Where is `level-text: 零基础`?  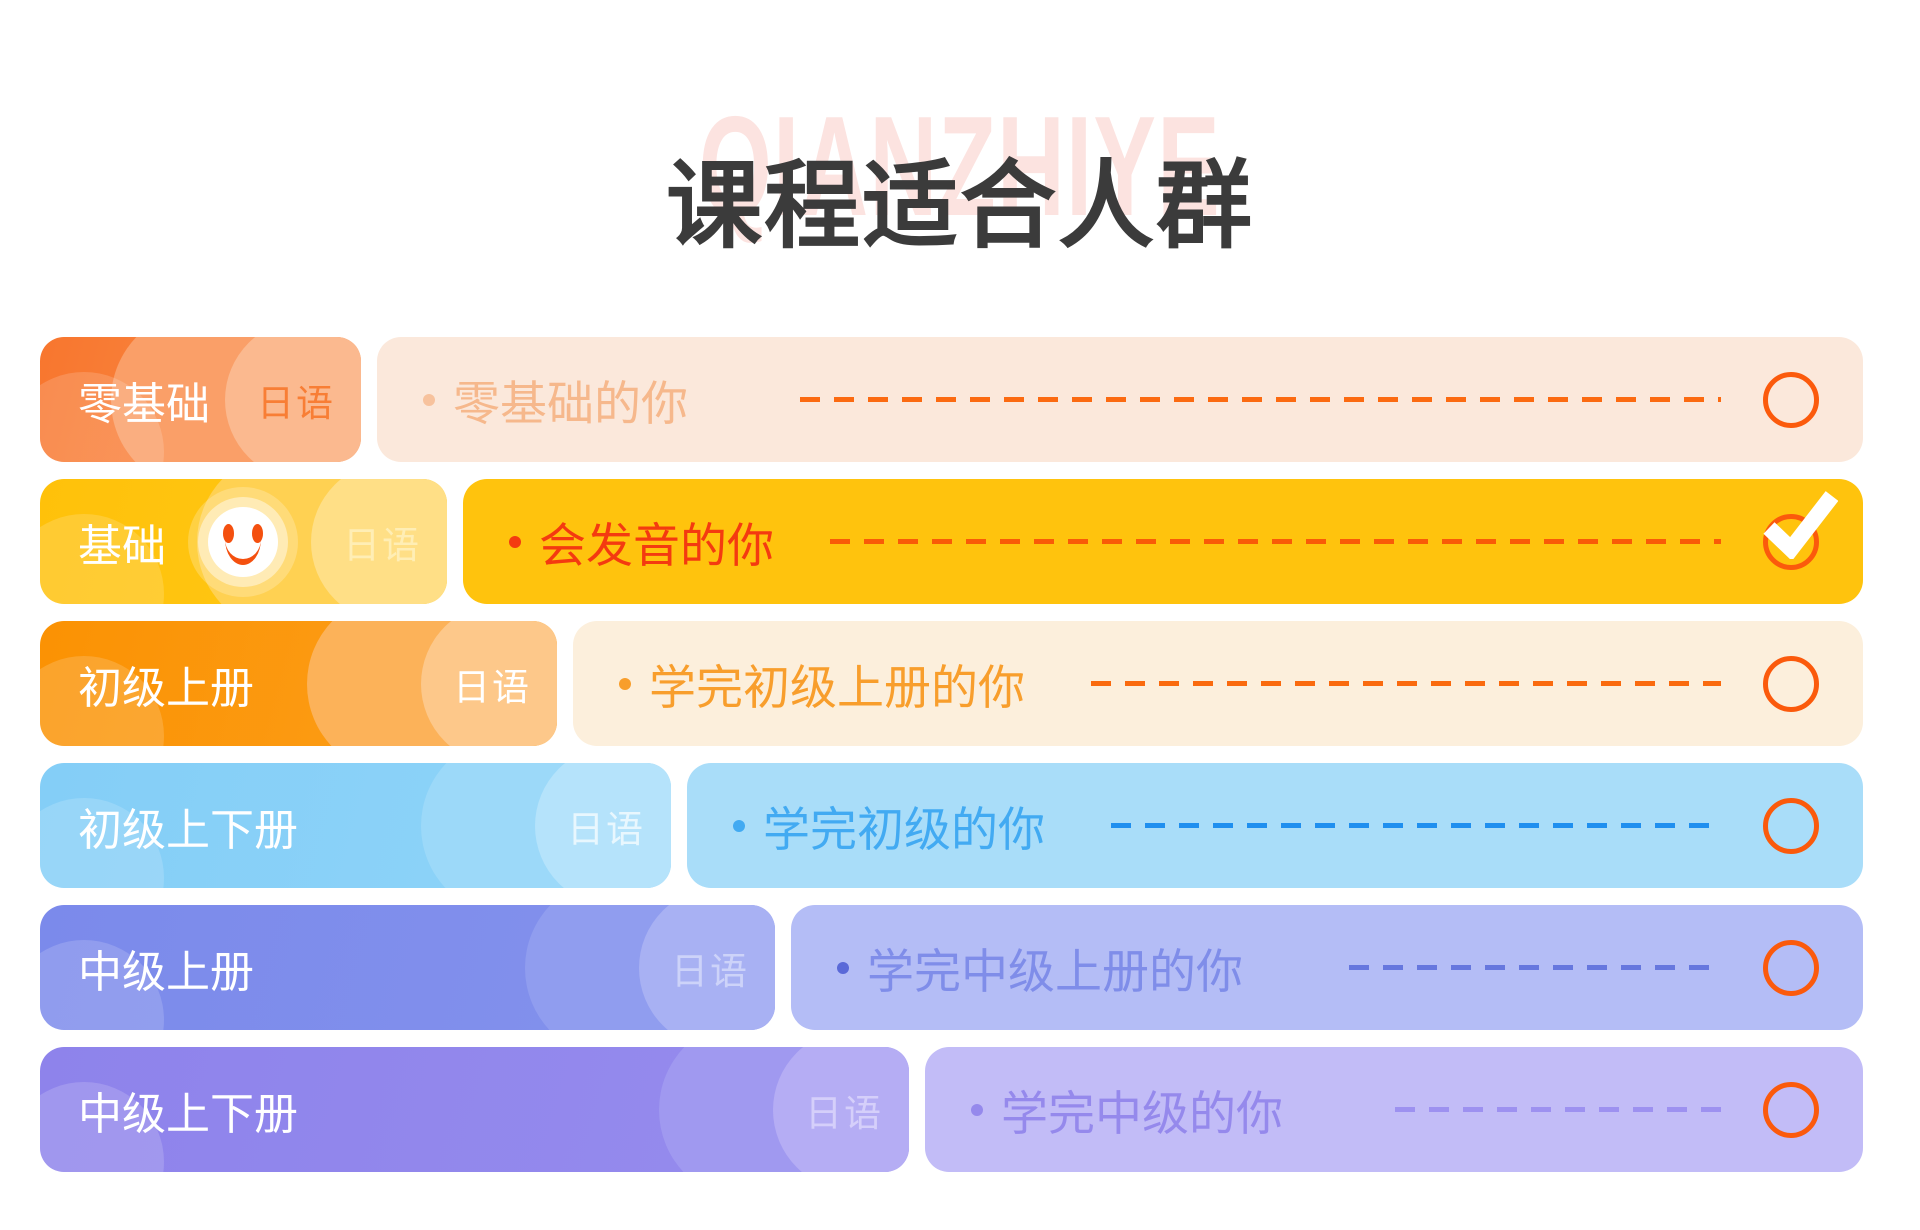 level-text: 零基础 is located at coordinates (144, 404).